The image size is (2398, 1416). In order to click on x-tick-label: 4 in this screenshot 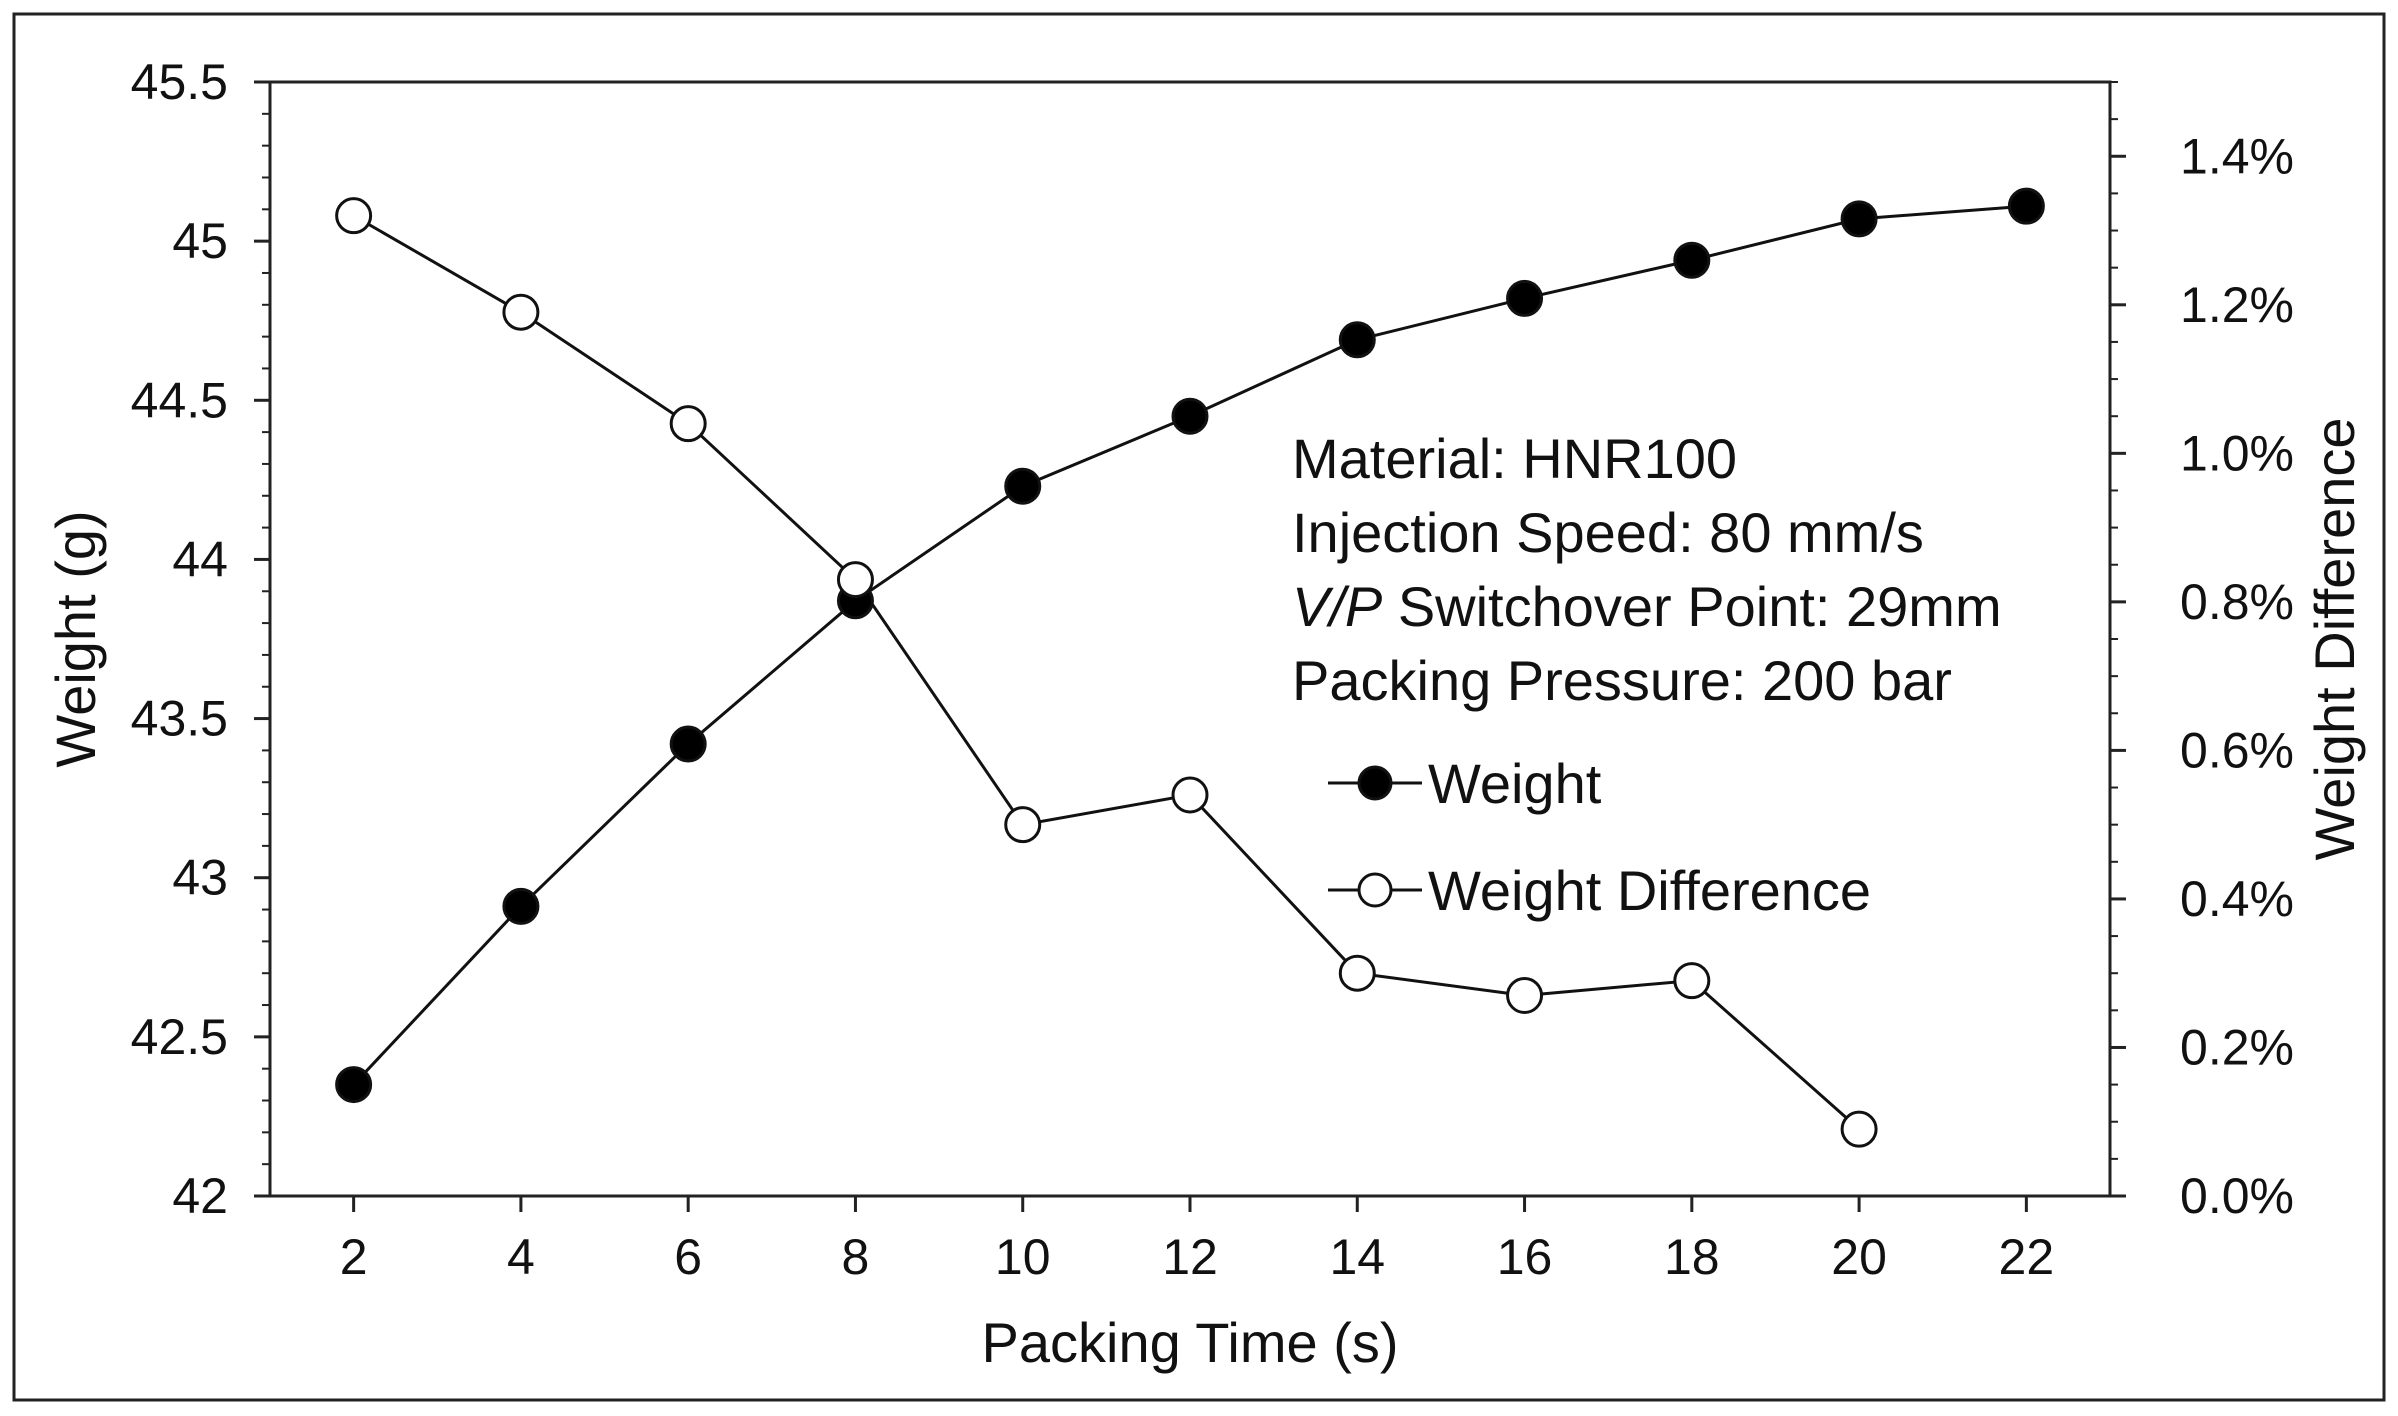, I will do `click(521, 1257)`.